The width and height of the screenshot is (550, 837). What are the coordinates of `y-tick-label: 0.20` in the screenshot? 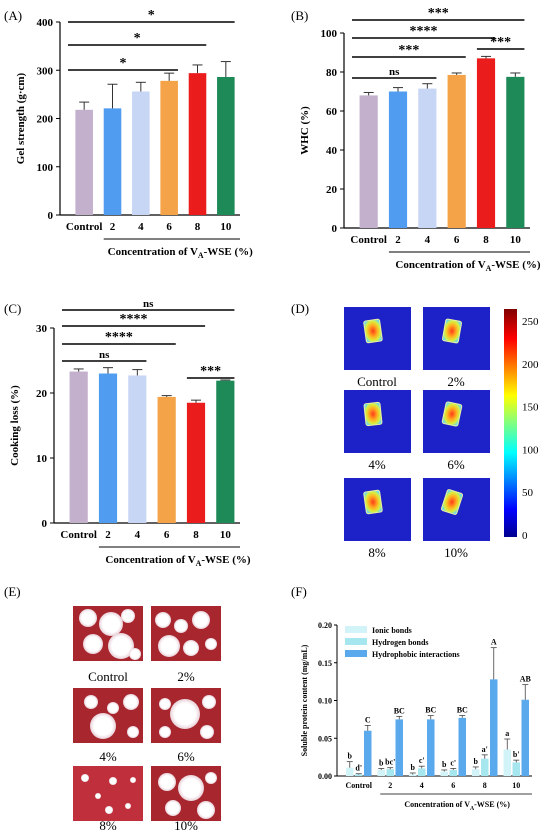 It's located at (325, 625).